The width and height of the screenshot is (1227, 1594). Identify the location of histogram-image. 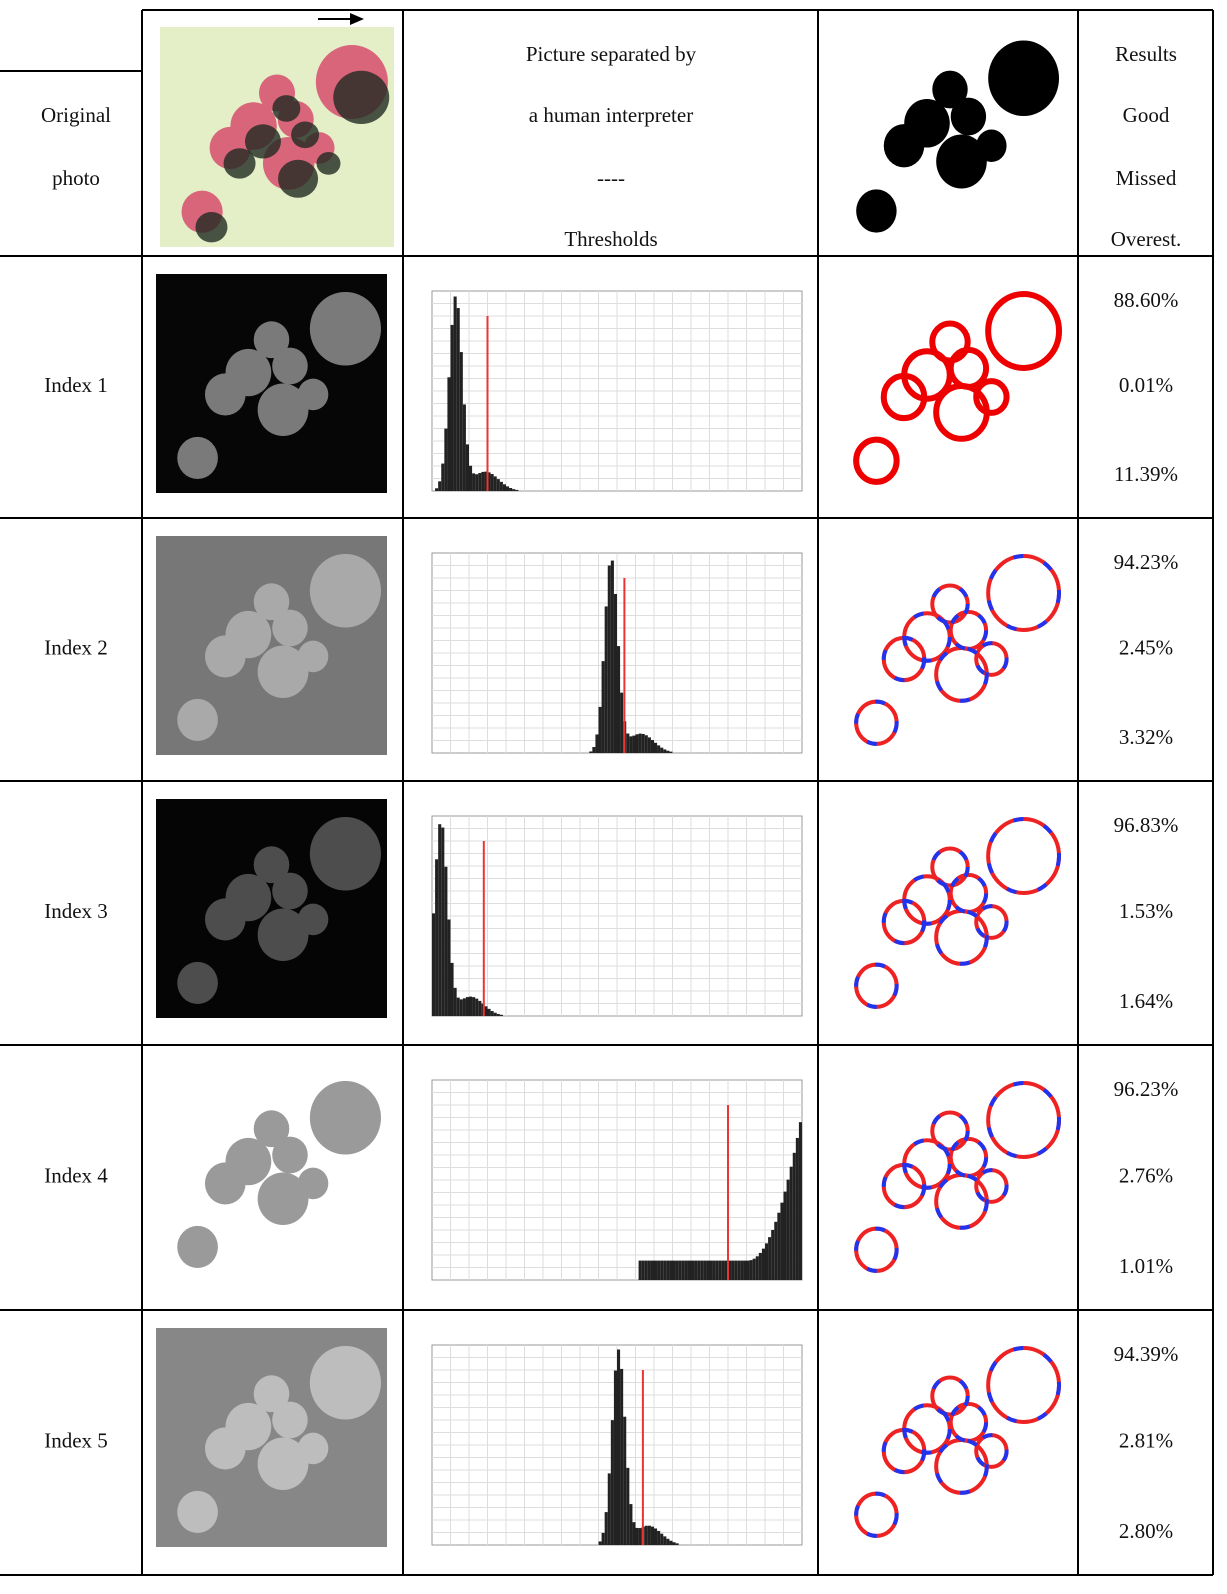
(617, 1180).